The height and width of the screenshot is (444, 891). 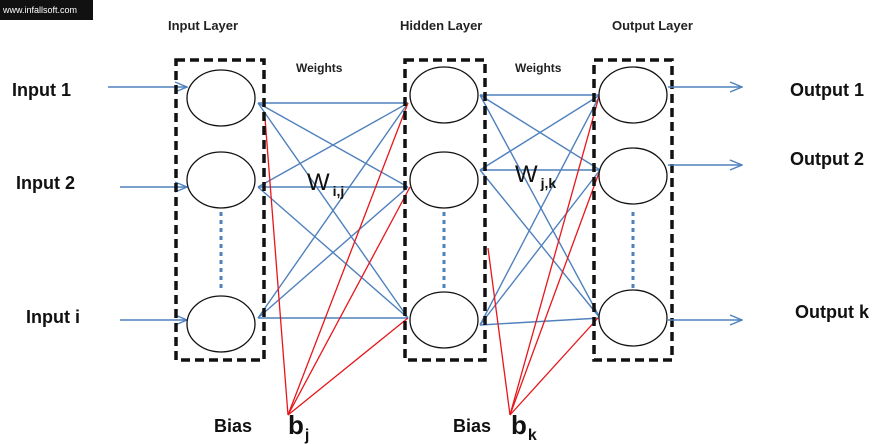 What do you see at coordinates (39, 10) in the screenshot?
I see `watermark: www.infallsoft.com` at bounding box center [39, 10].